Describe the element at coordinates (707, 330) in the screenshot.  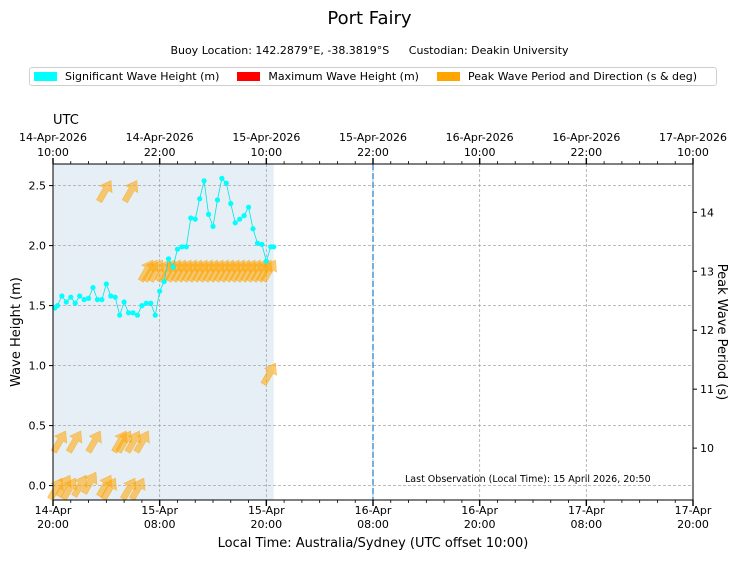
I see `y2-tick-label: 12` at that location.